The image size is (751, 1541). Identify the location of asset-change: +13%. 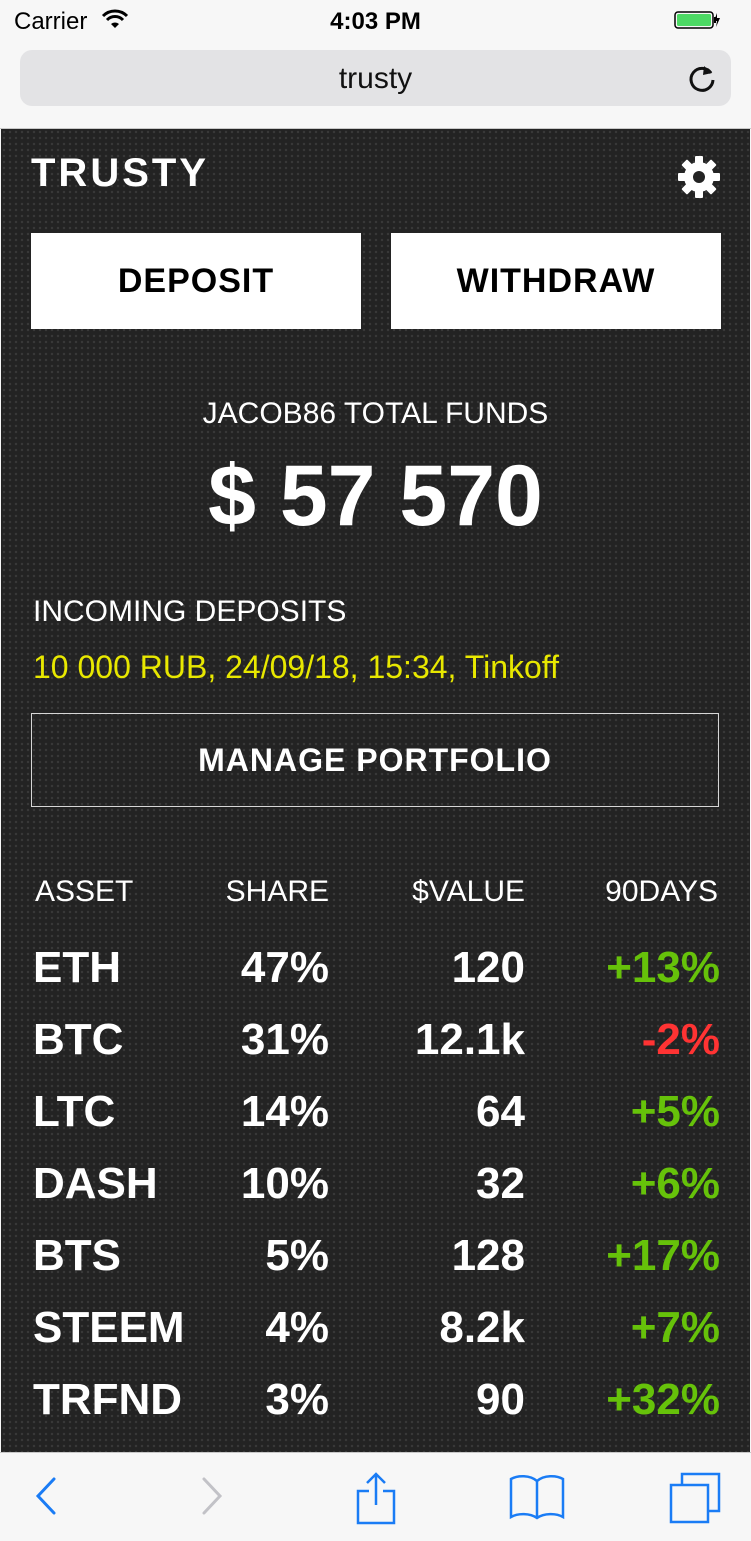
(663, 967).